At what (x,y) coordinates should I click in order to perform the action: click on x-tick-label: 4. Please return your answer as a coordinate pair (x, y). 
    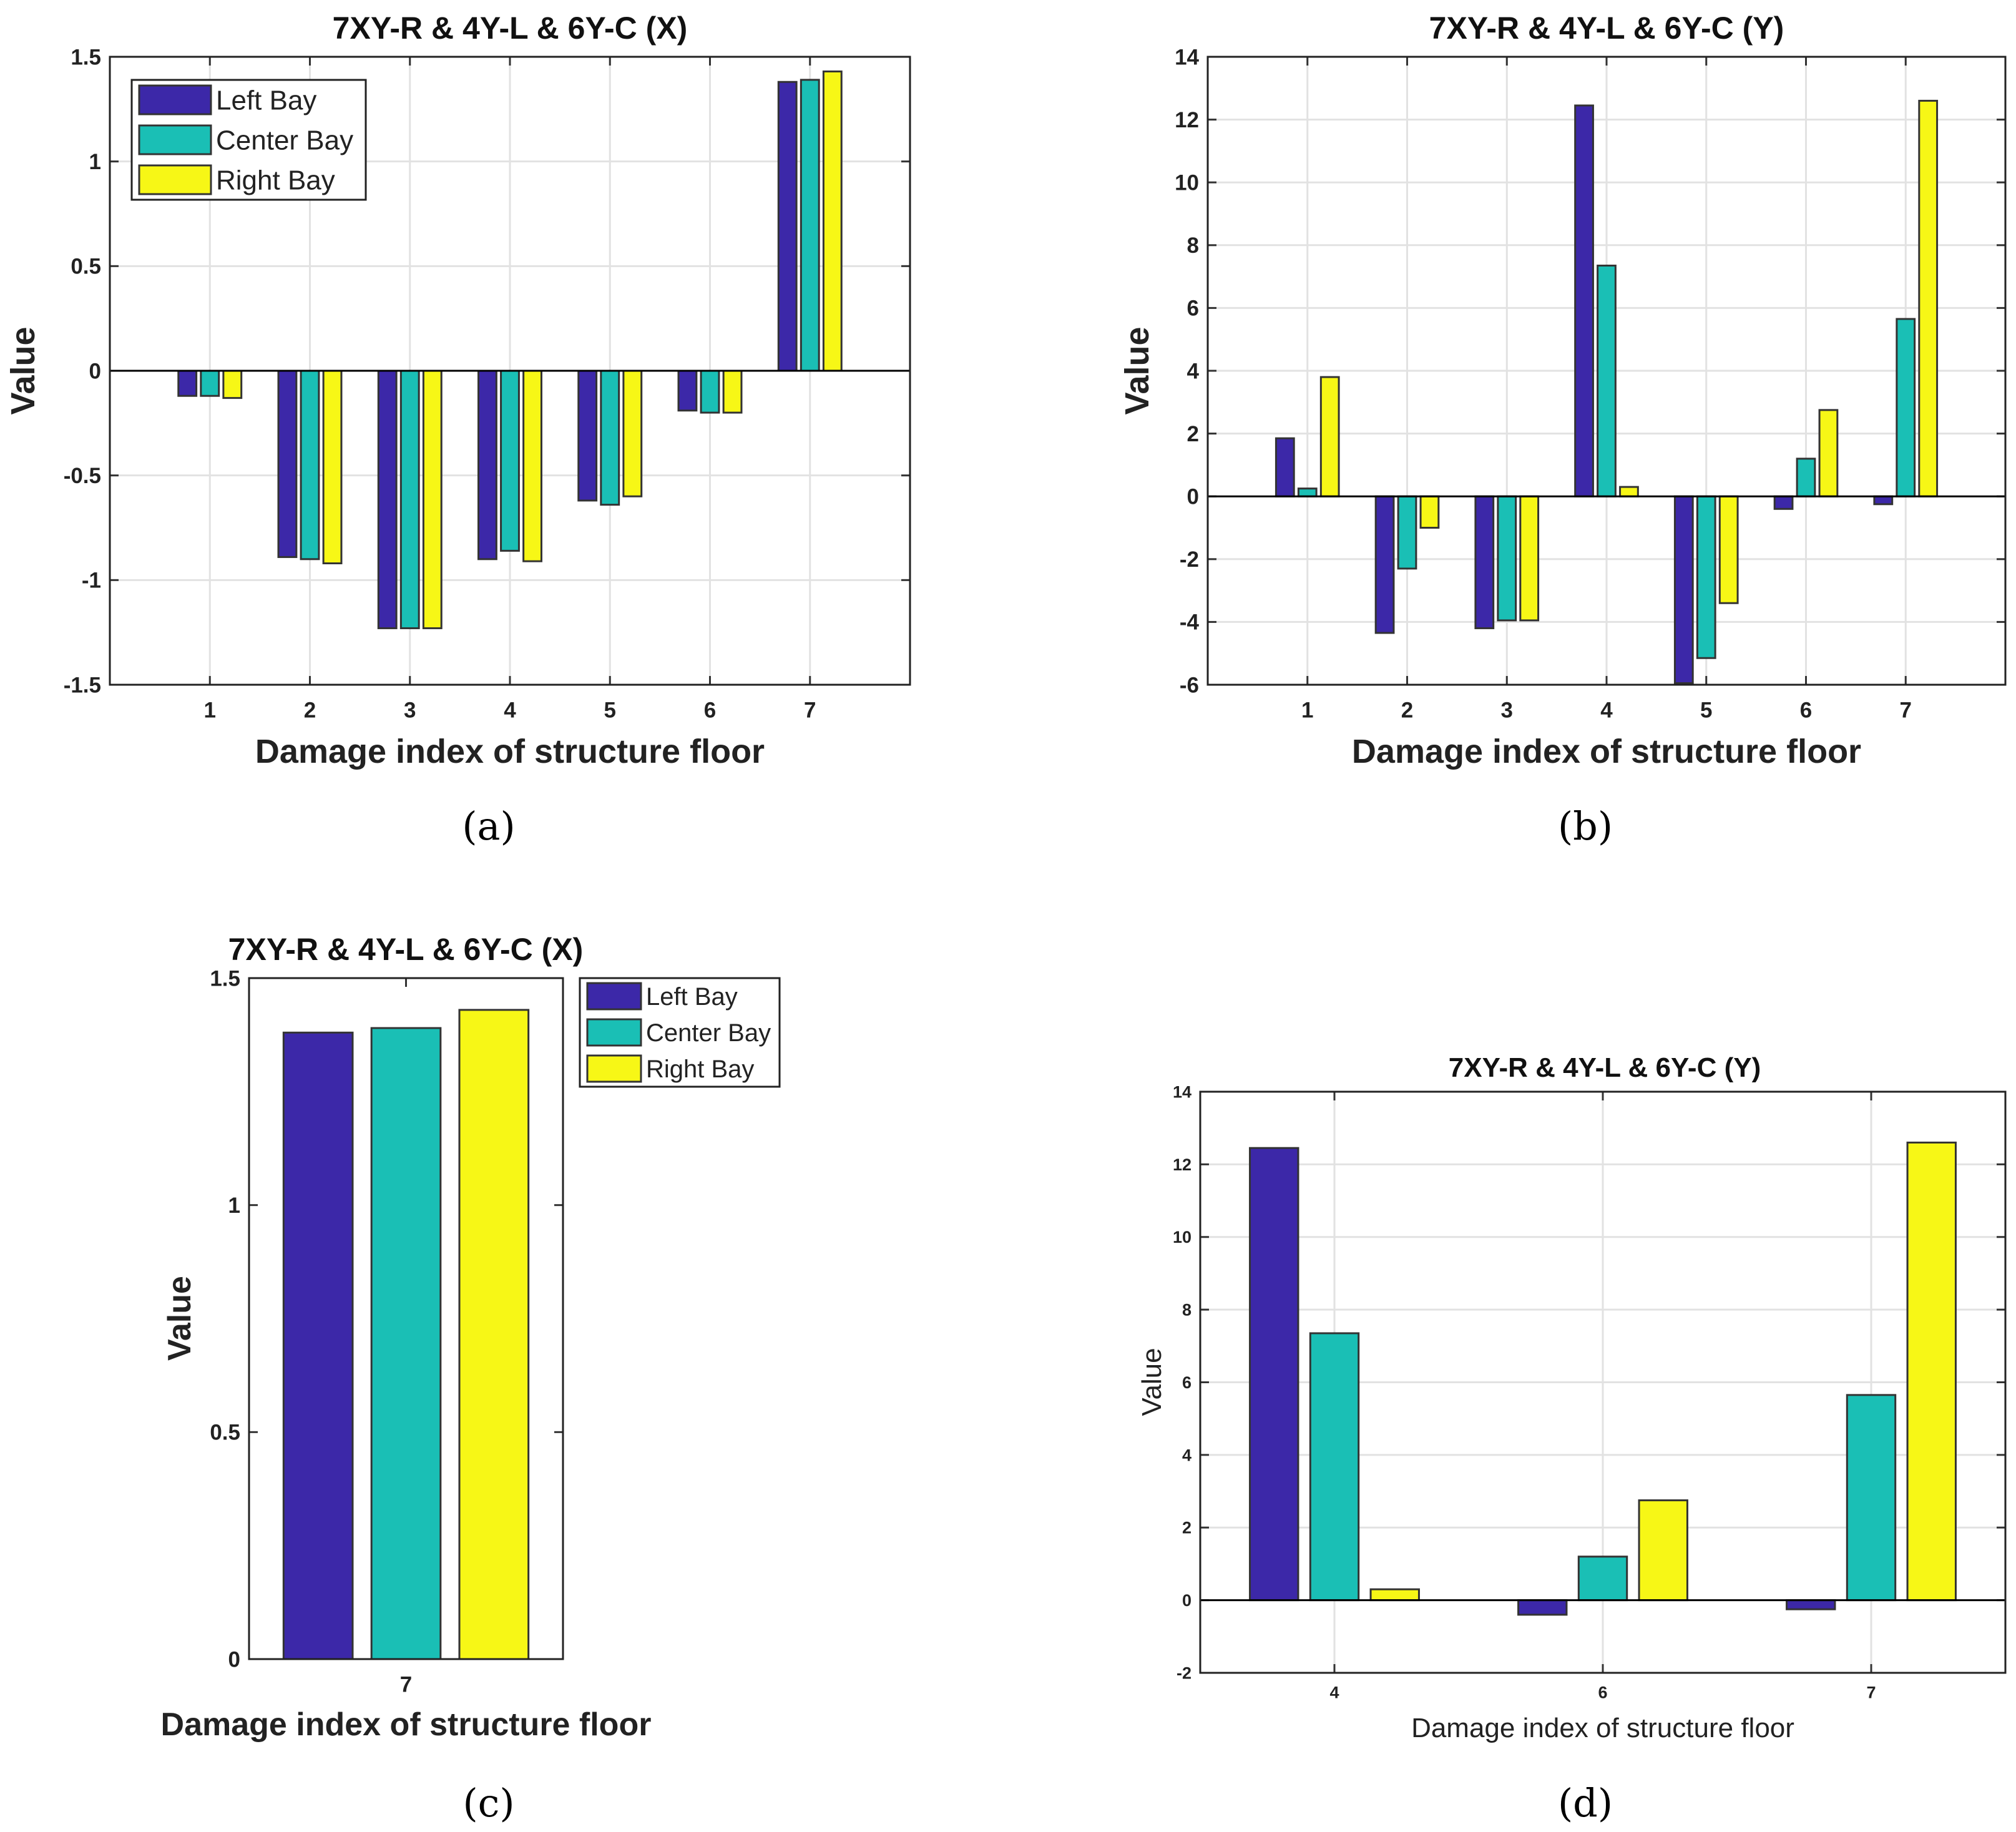
    Looking at the image, I should click on (1606, 710).